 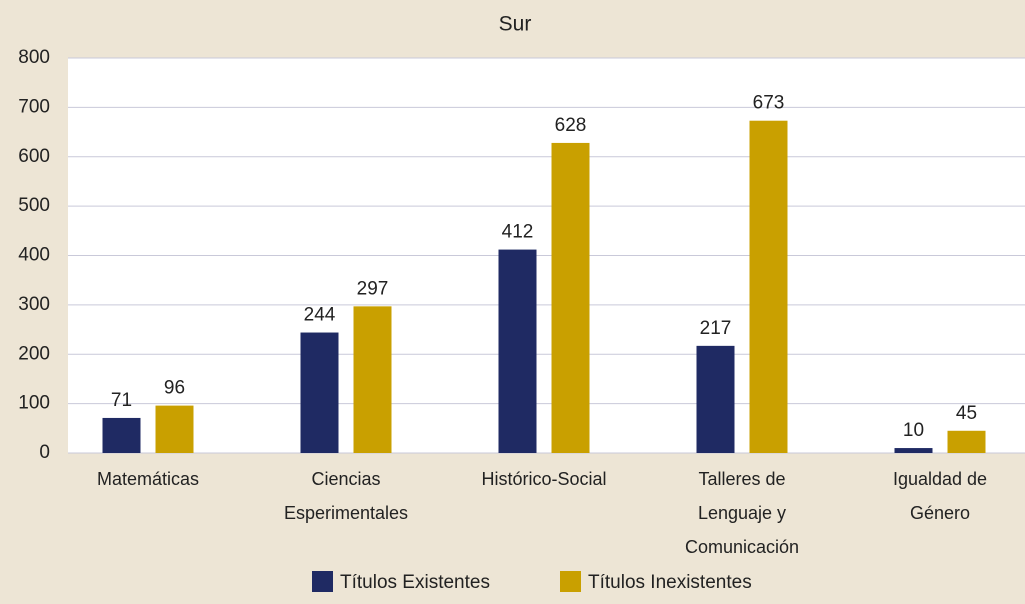 I want to click on legend-label: Títulos Inexistentes, so click(x=670, y=582).